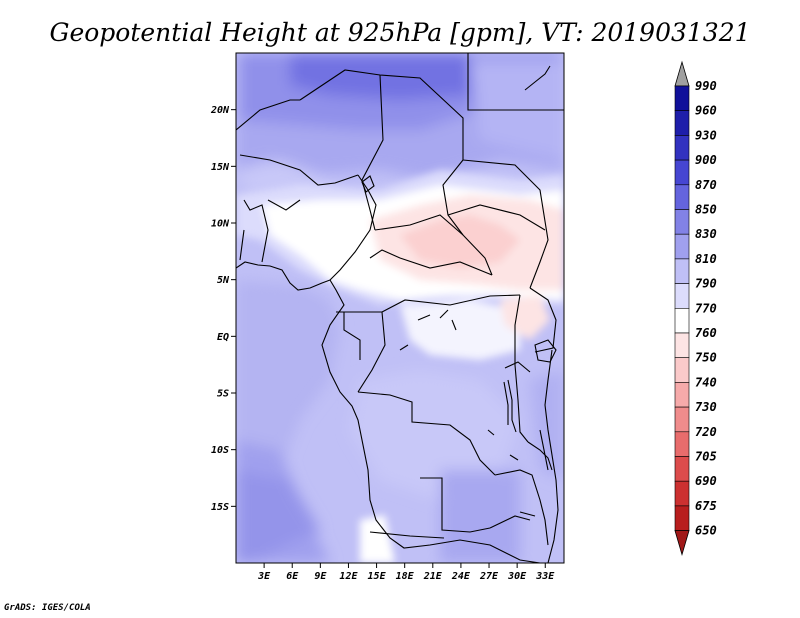  Describe the element at coordinates (706, 210) in the screenshot. I see `colorbar-label: 850` at that location.